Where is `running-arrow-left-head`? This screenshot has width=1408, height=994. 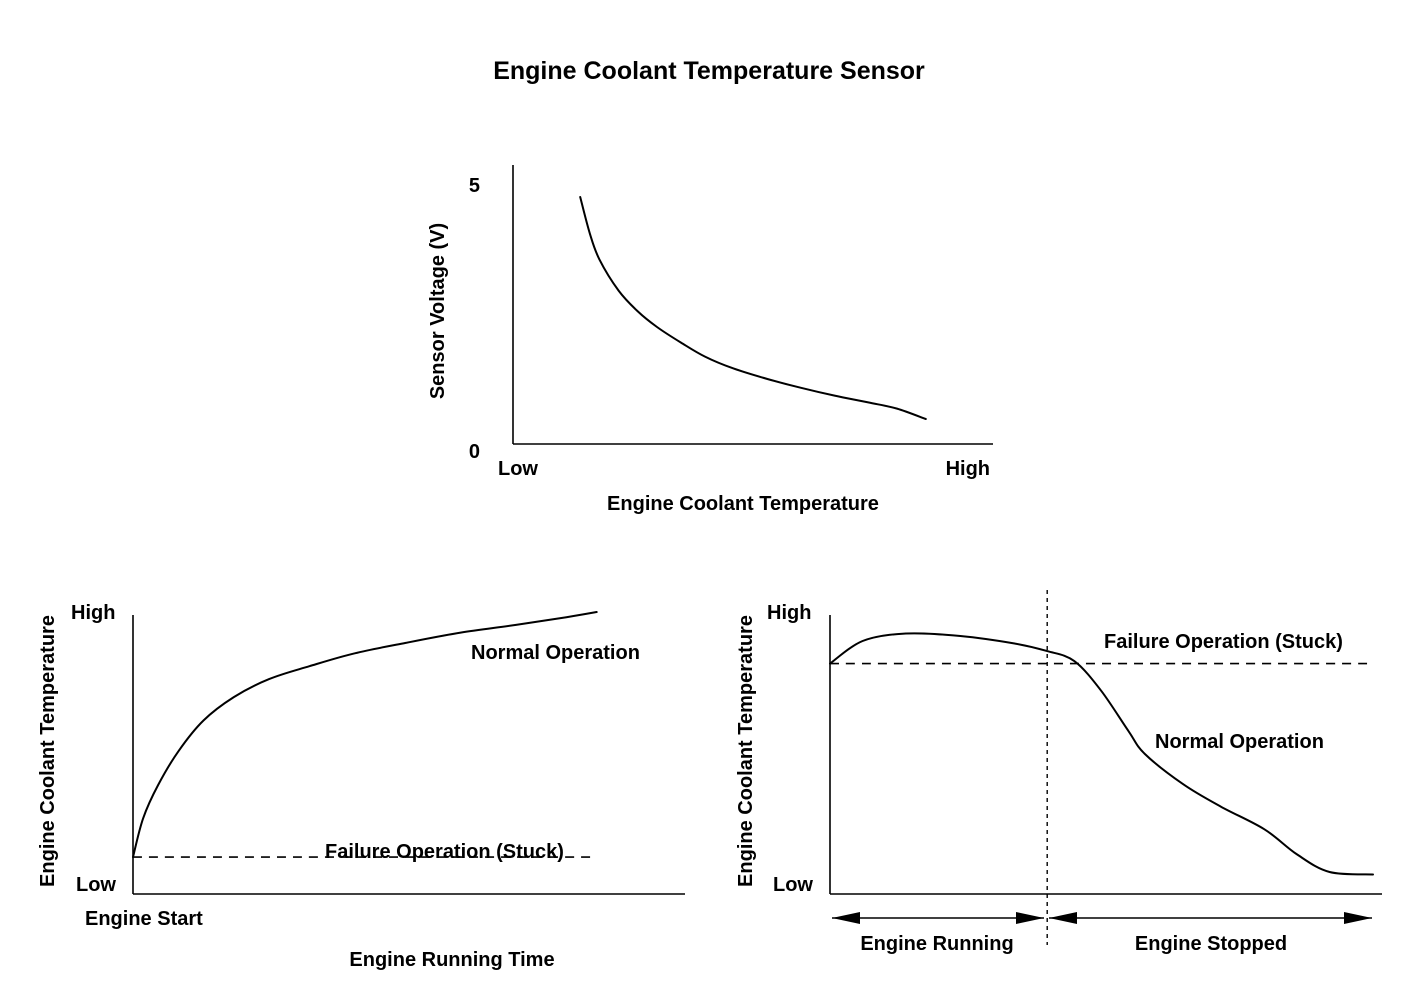
running-arrow-left-head is located at coordinates (846, 918).